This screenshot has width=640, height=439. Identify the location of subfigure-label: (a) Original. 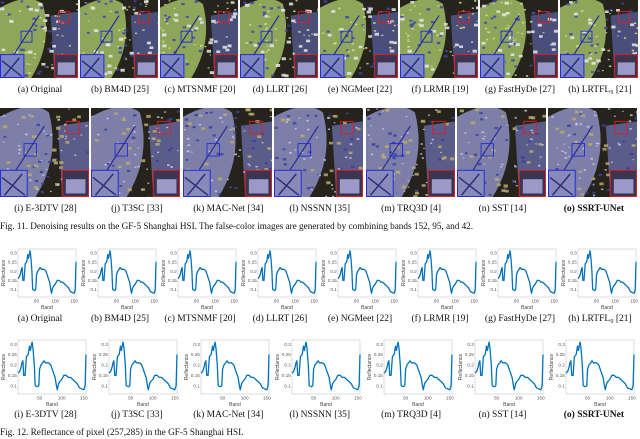
(40, 319).